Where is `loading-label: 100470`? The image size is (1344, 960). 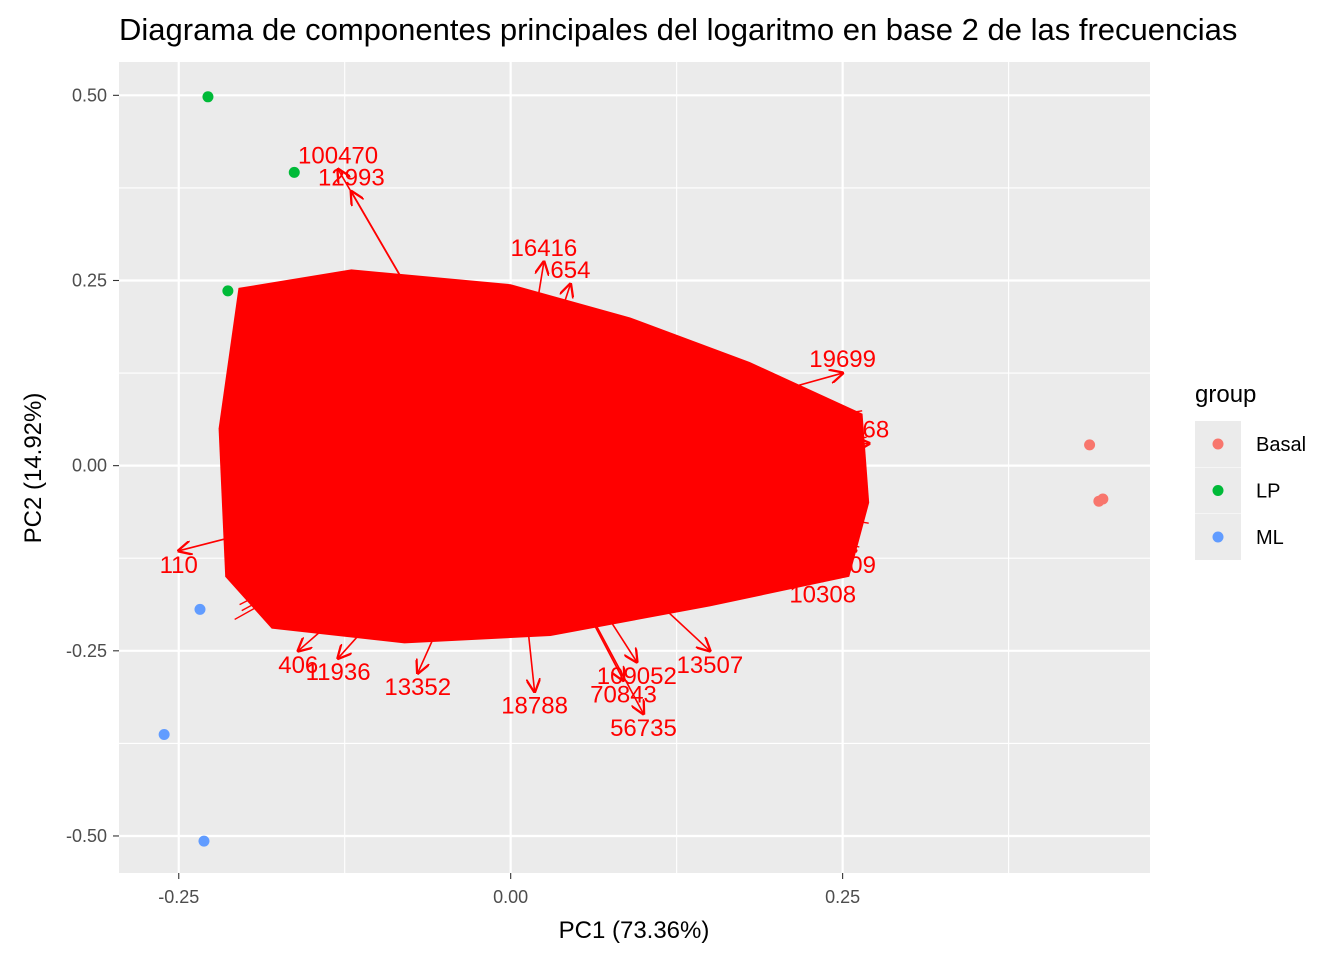
loading-label: 100470 is located at coordinates (338, 155).